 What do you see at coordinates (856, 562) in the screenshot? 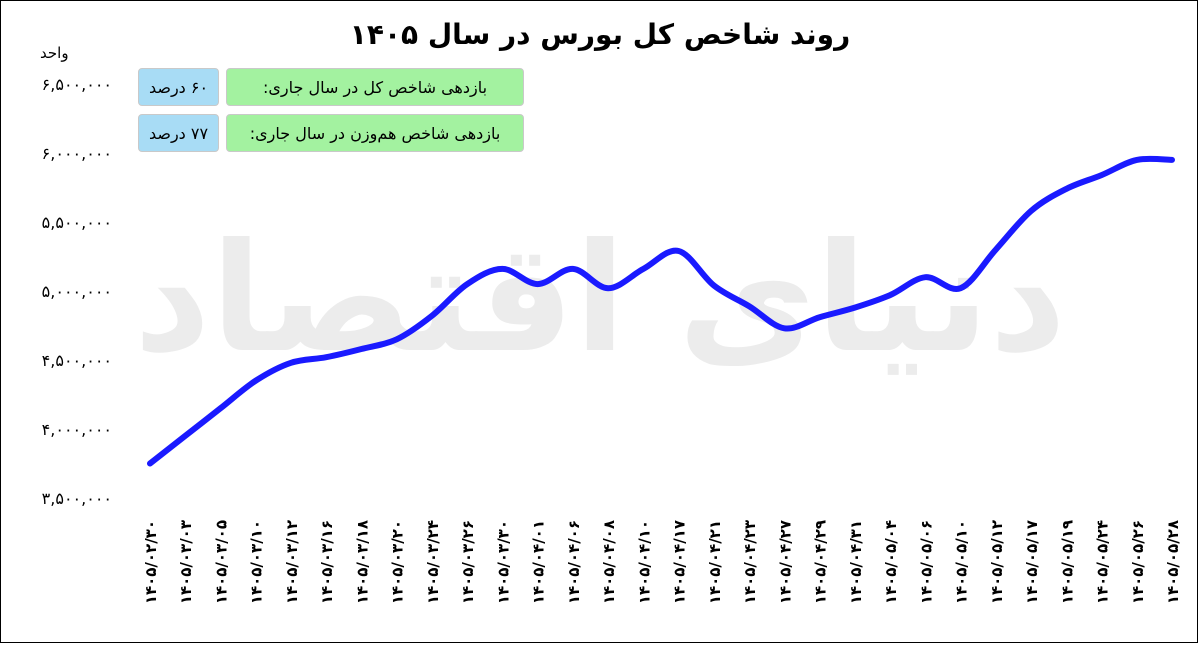
I see `x-tick-label: ۱۴۰۵/۰۴/۳۱` at bounding box center [856, 562].